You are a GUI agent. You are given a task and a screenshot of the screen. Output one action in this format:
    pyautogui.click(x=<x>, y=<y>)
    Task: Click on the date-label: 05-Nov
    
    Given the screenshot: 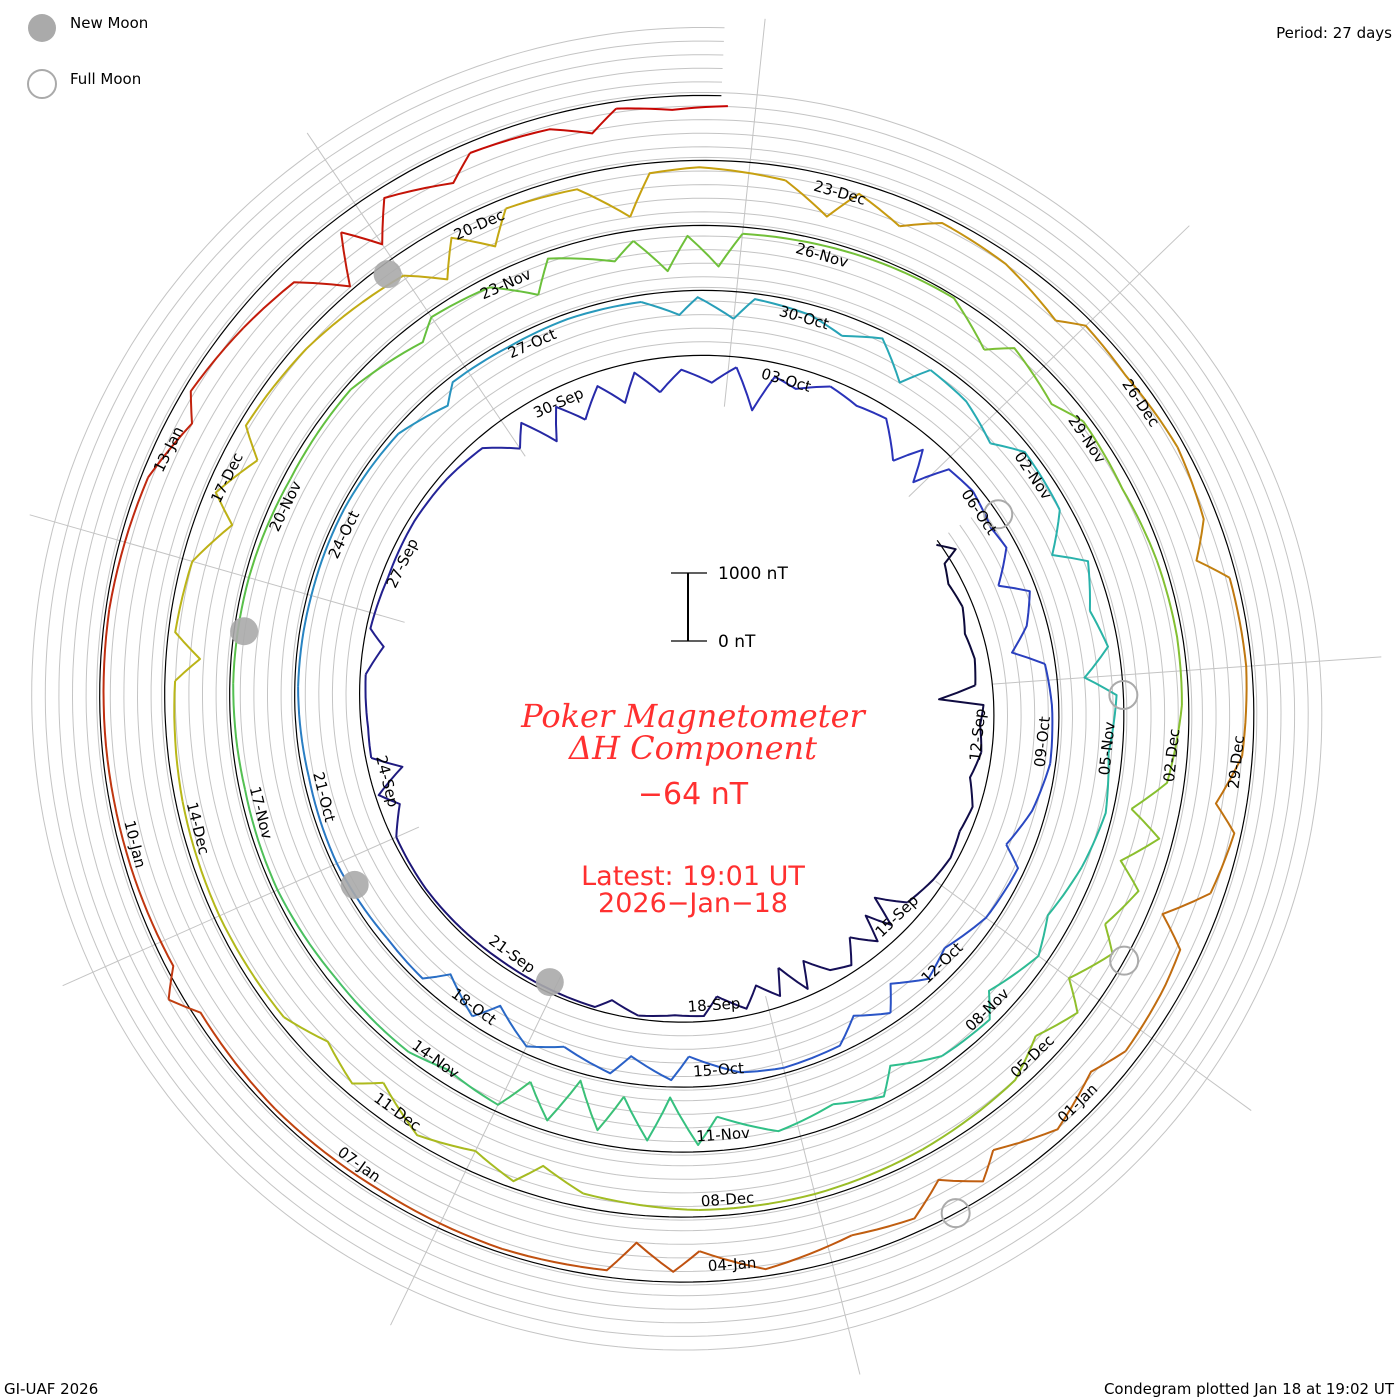 What is the action you would take?
    pyautogui.click(x=1107, y=748)
    